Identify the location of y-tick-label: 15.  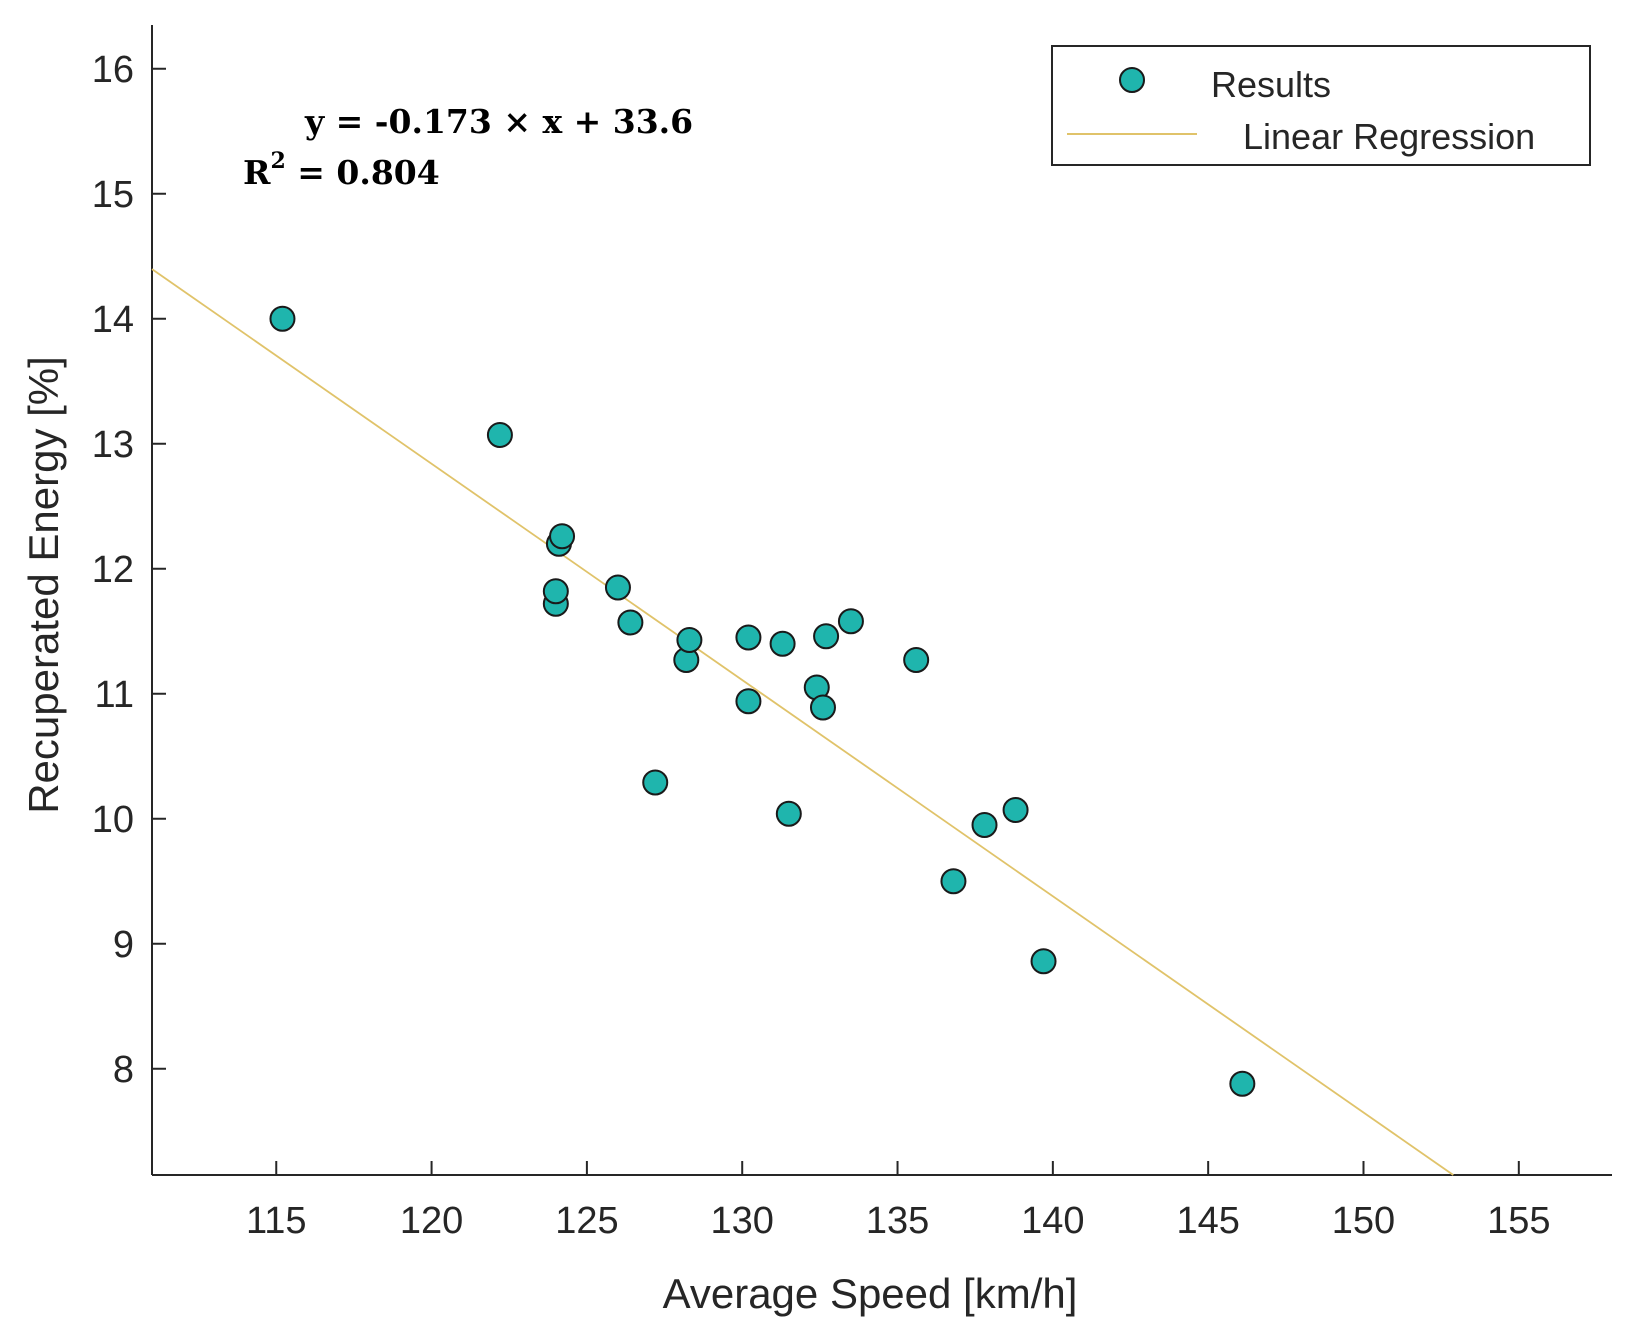
(113, 195).